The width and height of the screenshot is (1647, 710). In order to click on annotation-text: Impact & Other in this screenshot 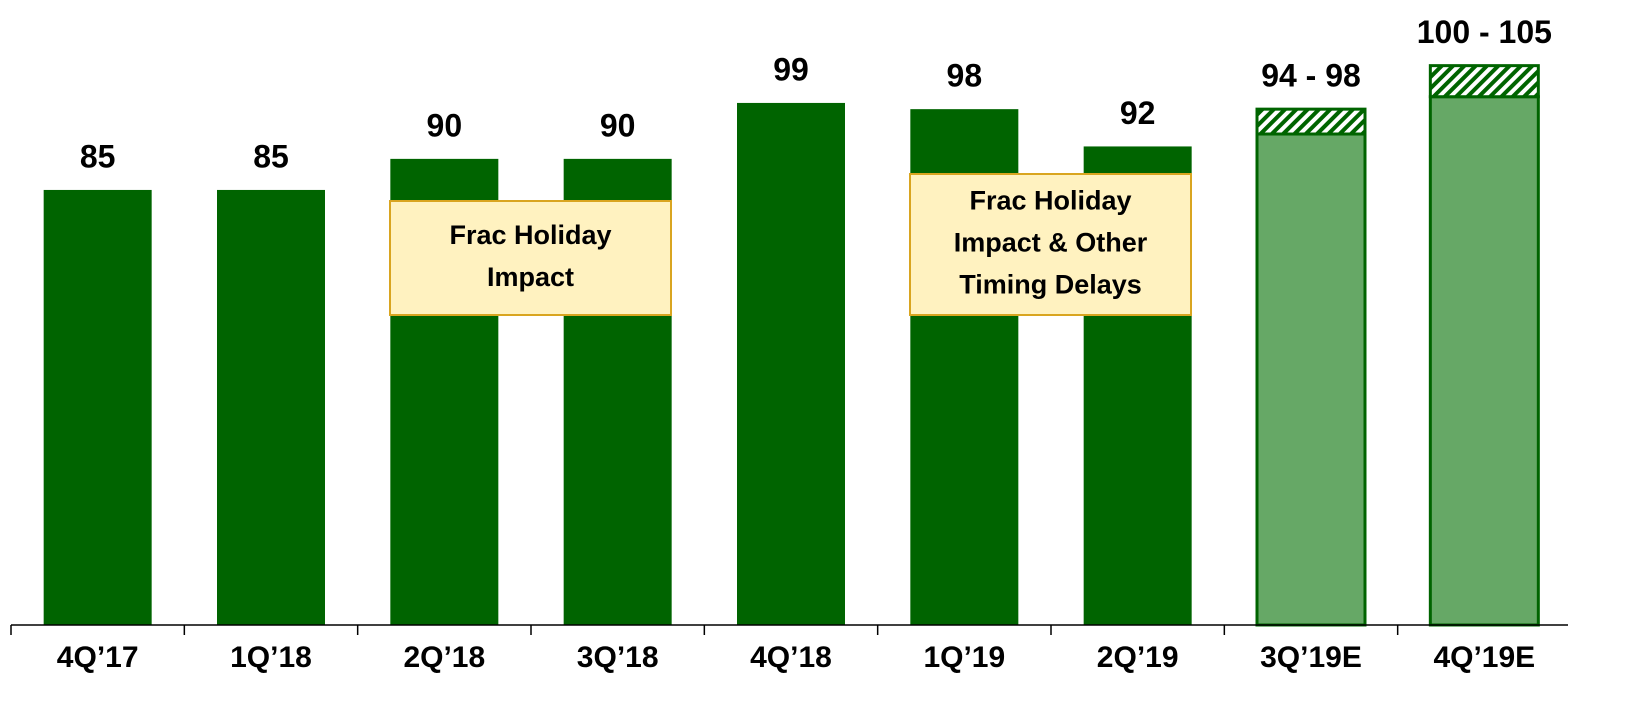, I will do `click(1051, 243)`.